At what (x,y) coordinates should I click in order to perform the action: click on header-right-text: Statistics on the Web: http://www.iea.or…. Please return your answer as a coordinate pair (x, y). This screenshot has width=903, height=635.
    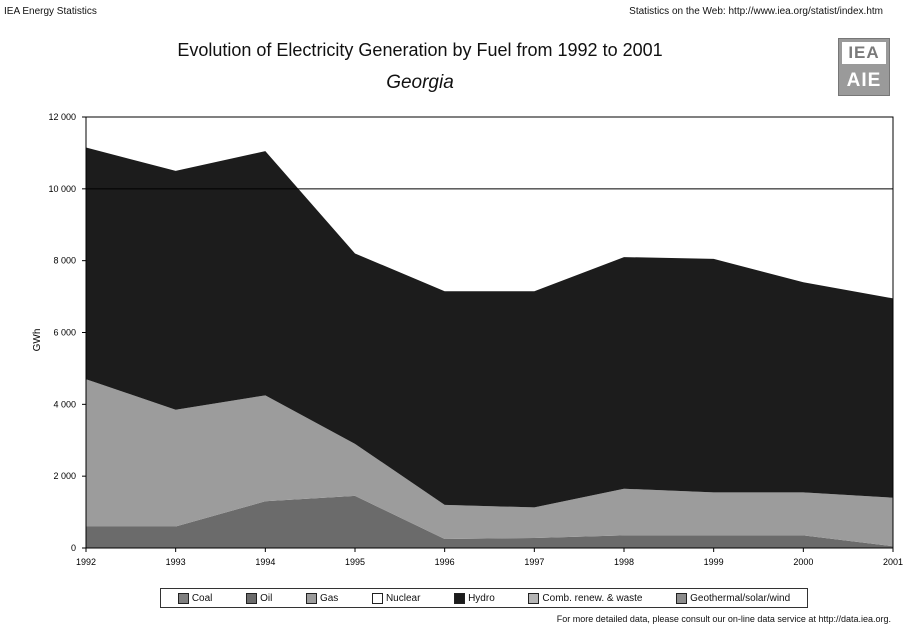
    Looking at the image, I should click on (756, 11).